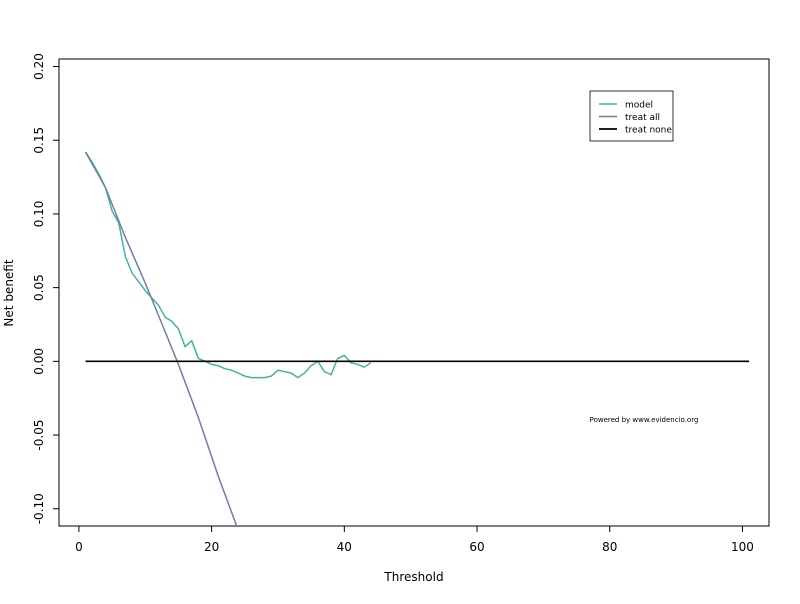 The width and height of the screenshot is (800, 604). Describe the element at coordinates (39, 214) in the screenshot. I see `y-tick-label: 0.10` at that location.